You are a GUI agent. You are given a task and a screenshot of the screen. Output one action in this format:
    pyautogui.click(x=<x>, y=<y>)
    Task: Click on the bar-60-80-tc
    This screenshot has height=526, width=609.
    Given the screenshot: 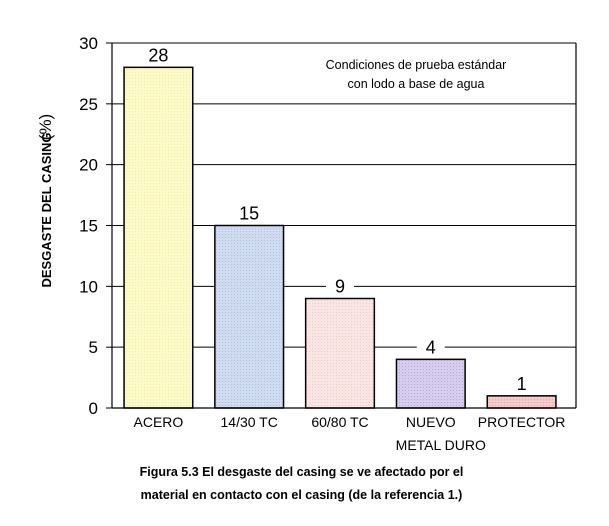 What is the action you would take?
    pyautogui.click(x=340, y=353)
    